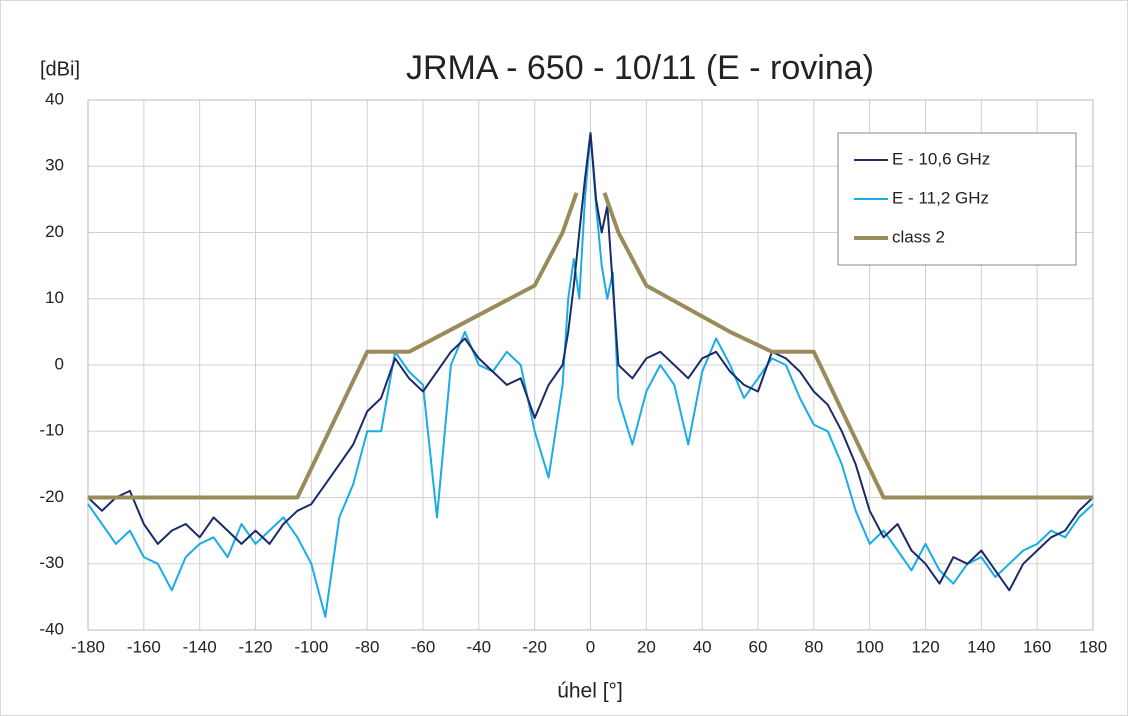 Image resolution: width=1128 pixels, height=716 pixels. Describe the element at coordinates (54, 297) in the screenshot. I see `y-tick-label: 10` at that location.